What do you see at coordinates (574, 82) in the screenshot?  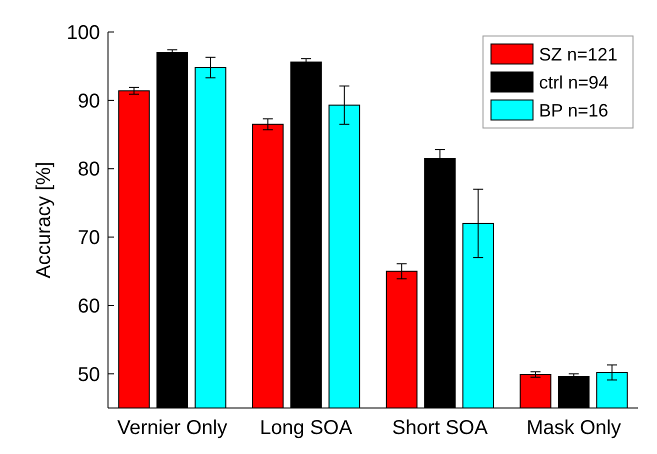 I see `legend-label: ctrl n=94` at bounding box center [574, 82].